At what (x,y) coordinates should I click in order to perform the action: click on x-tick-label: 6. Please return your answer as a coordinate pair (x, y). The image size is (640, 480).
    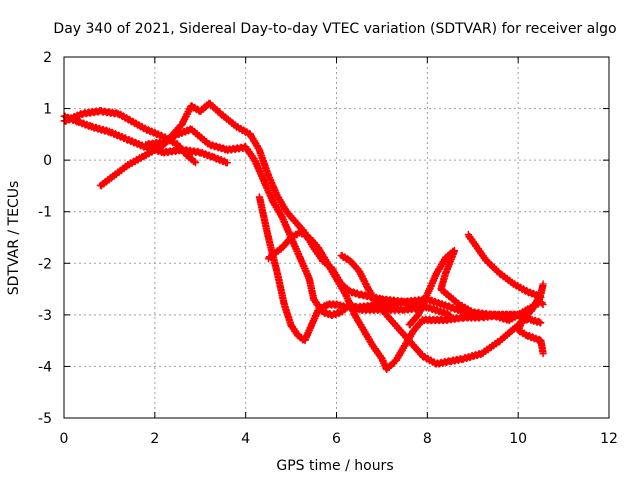
    Looking at the image, I should click on (336, 439).